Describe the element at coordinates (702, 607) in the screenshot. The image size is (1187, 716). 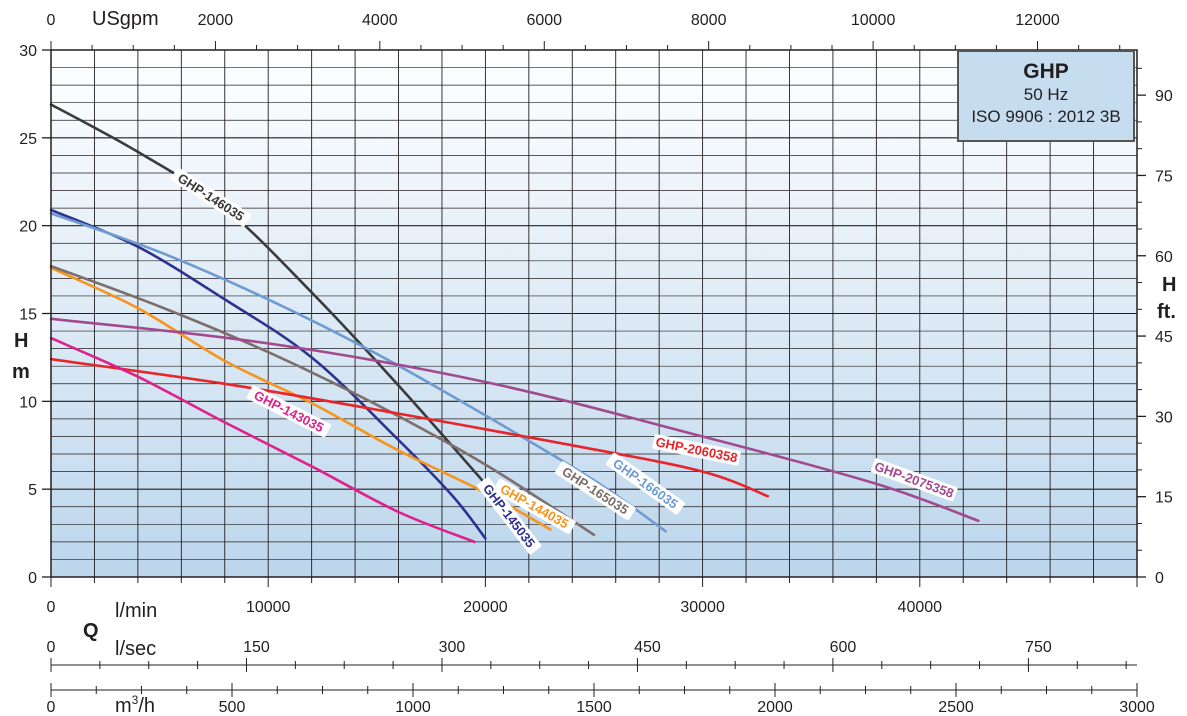
I see `lmin-tick-label: 30000` at that location.